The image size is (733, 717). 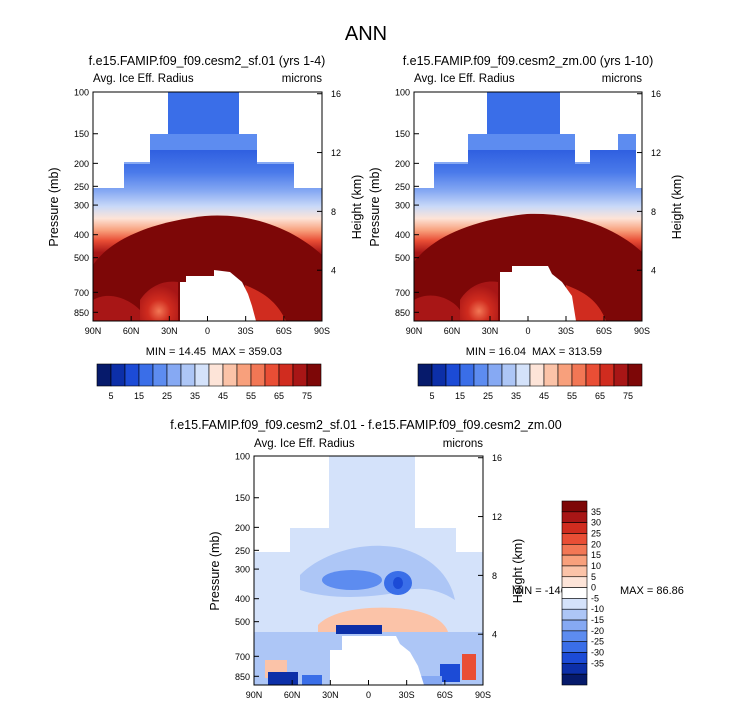 I want to click on surface-mask, so click(x=538, y=293).